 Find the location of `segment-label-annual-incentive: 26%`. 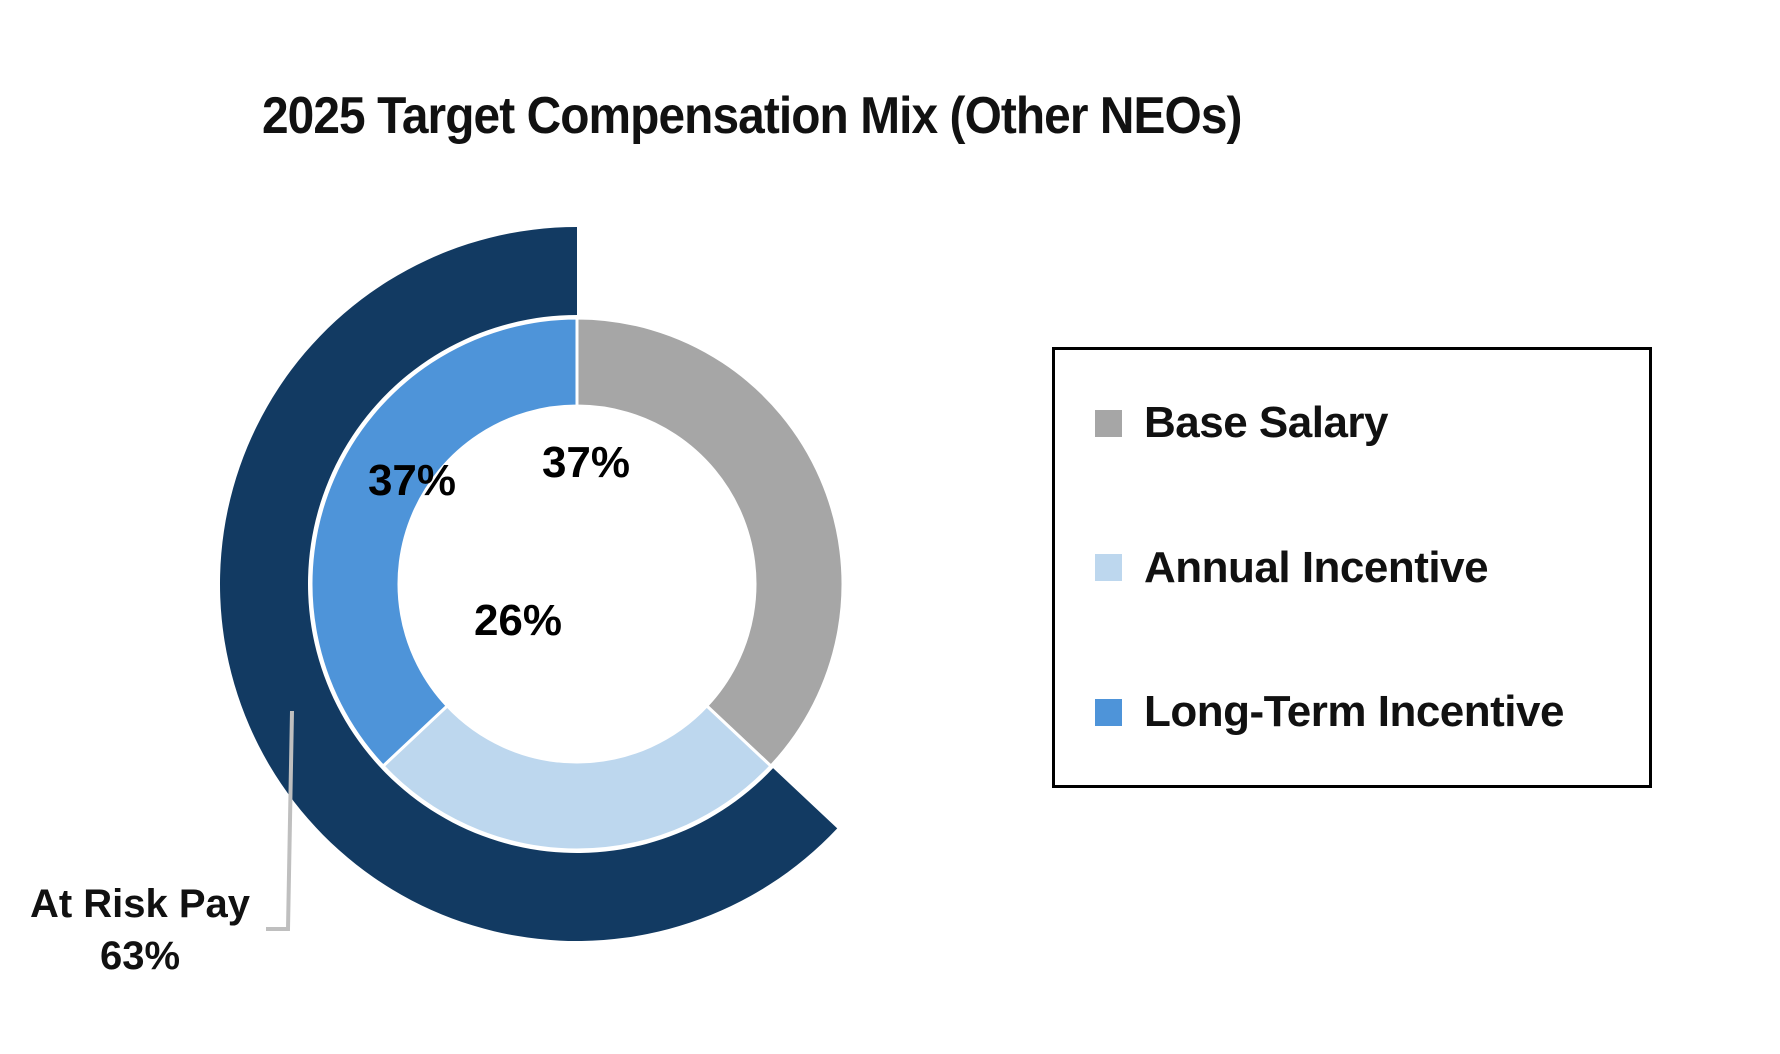

segment-label-annual-incentive: 26% is located at coordinates (518, 620).